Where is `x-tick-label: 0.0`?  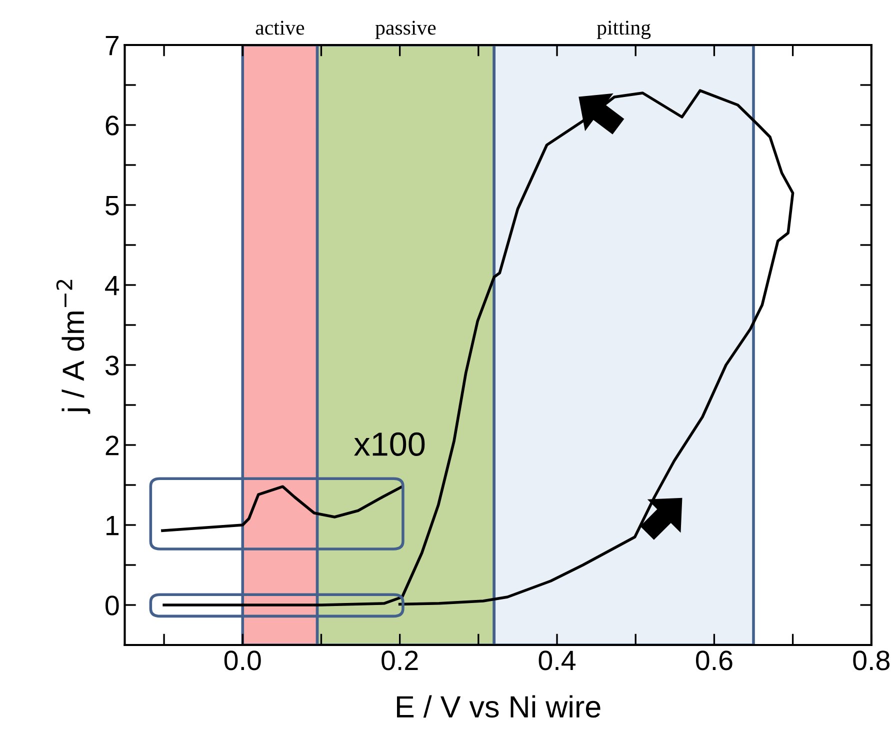 x-tick-label: 0.0 is located at coordinates (242, 660).